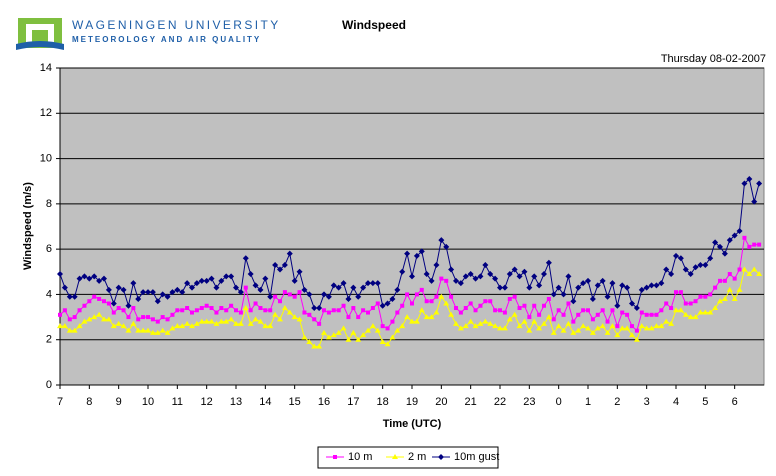 This screenshot has height=476, width=776. What do you see at coordinates (49, 249) in the screenshot?
I see `y-tick-label: 6` at bounding box center [49, 249].